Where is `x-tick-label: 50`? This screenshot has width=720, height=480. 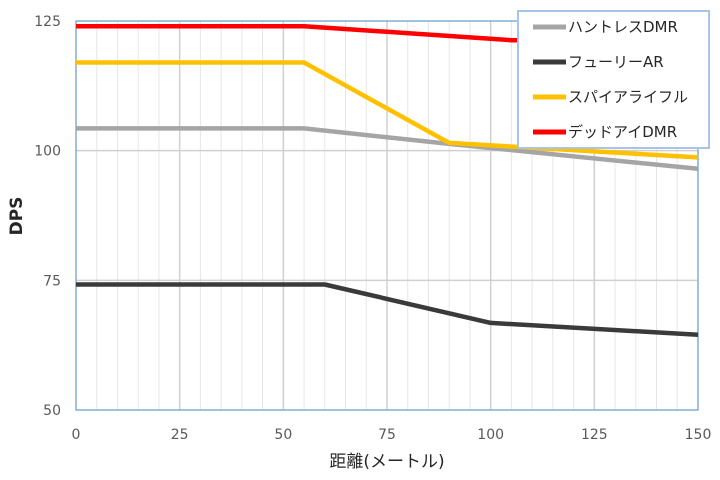
x-tick-label: 50 is located at coordinates (283, 435).